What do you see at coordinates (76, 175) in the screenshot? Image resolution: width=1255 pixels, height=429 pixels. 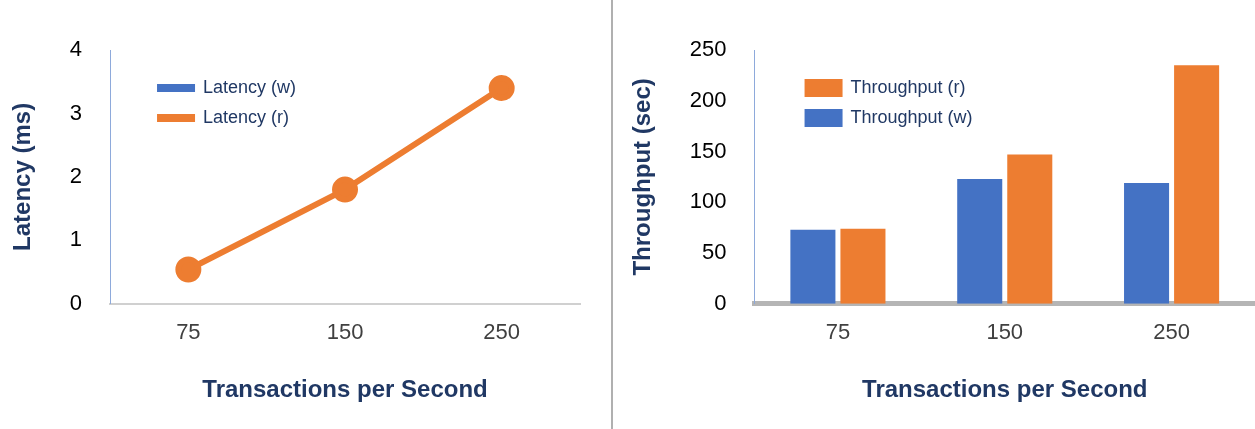 I see `y-tick-label: 2` at bounding box center [76, 175].